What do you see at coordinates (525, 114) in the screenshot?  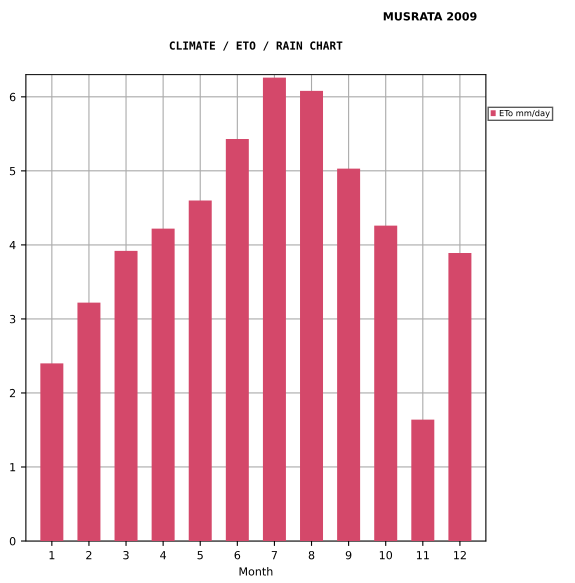 I see `legend-label: ETo mm/day` at bounding box center [525, 114].